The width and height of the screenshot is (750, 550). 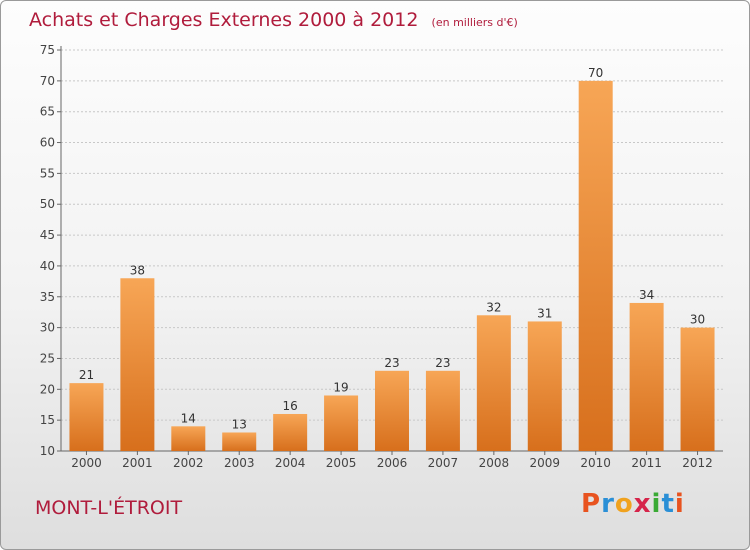 I want to click on x-tick-label: 2010, so click(x=595, y=463).